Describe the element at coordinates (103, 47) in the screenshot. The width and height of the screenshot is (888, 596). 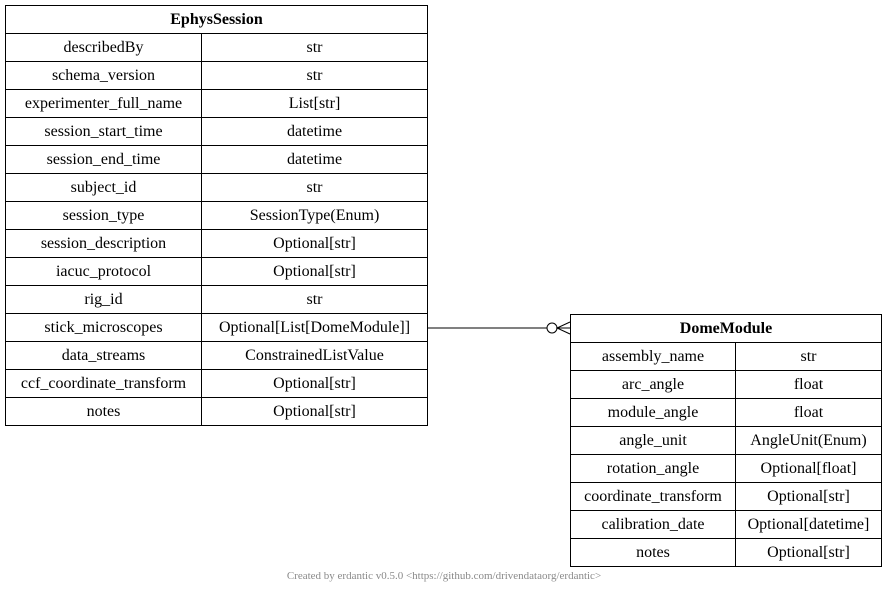
I see `field-name: describedBy` at that location.